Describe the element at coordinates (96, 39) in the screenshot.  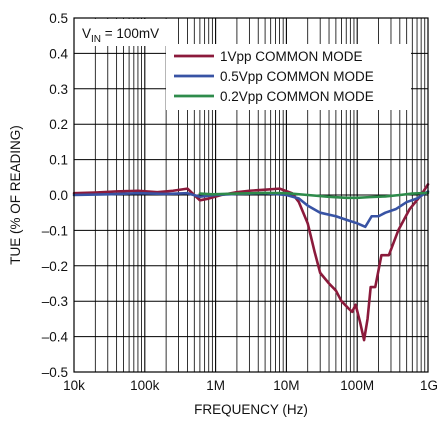
I see `annotation-subscript: IN` at that location.